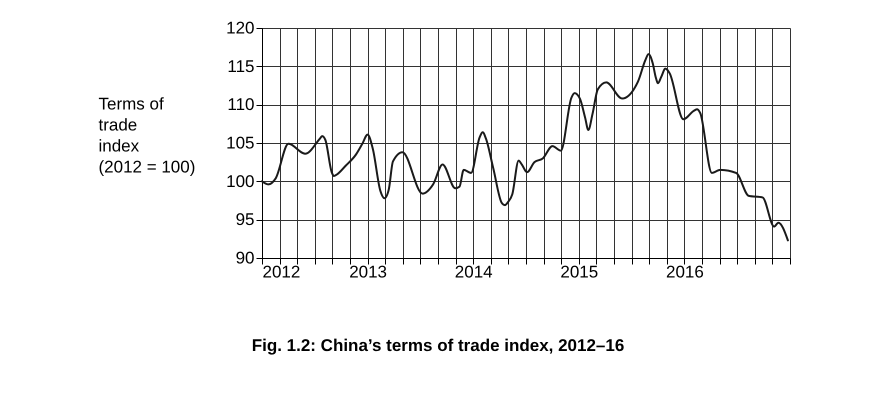 This screenshot has height=397, width=882. I want to click on y-tick-label: 90, so click(245, 258).